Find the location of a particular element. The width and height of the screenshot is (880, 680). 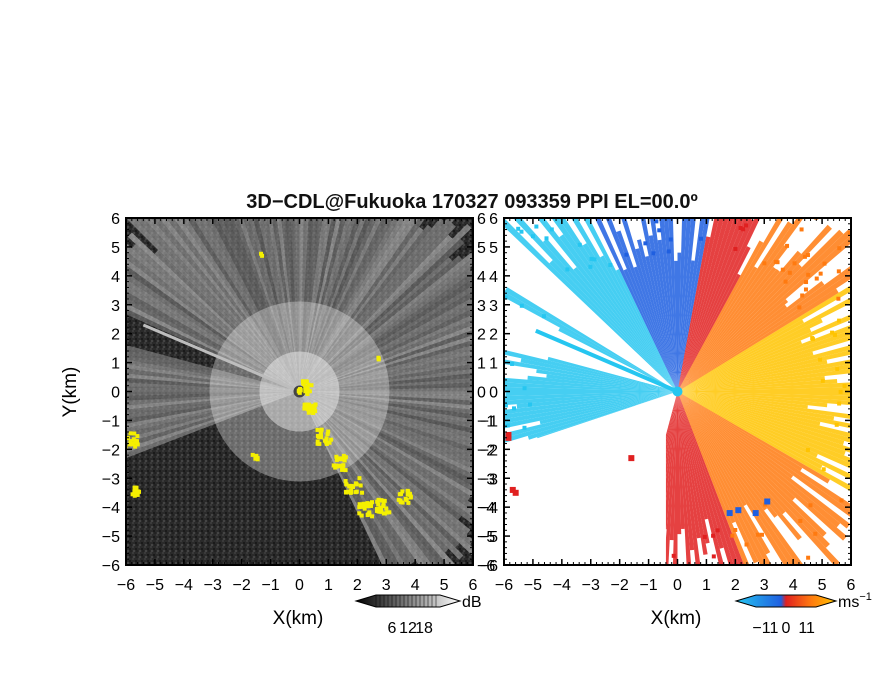

velocity-colorbar-tick-label: 0 is located at coordinates (786, 628).